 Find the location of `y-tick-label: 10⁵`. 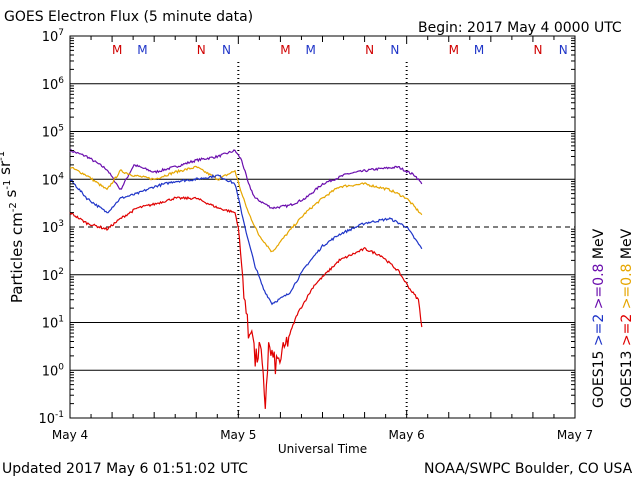

y-tick-label: 10⁵ is located at coordinates (53, 132).